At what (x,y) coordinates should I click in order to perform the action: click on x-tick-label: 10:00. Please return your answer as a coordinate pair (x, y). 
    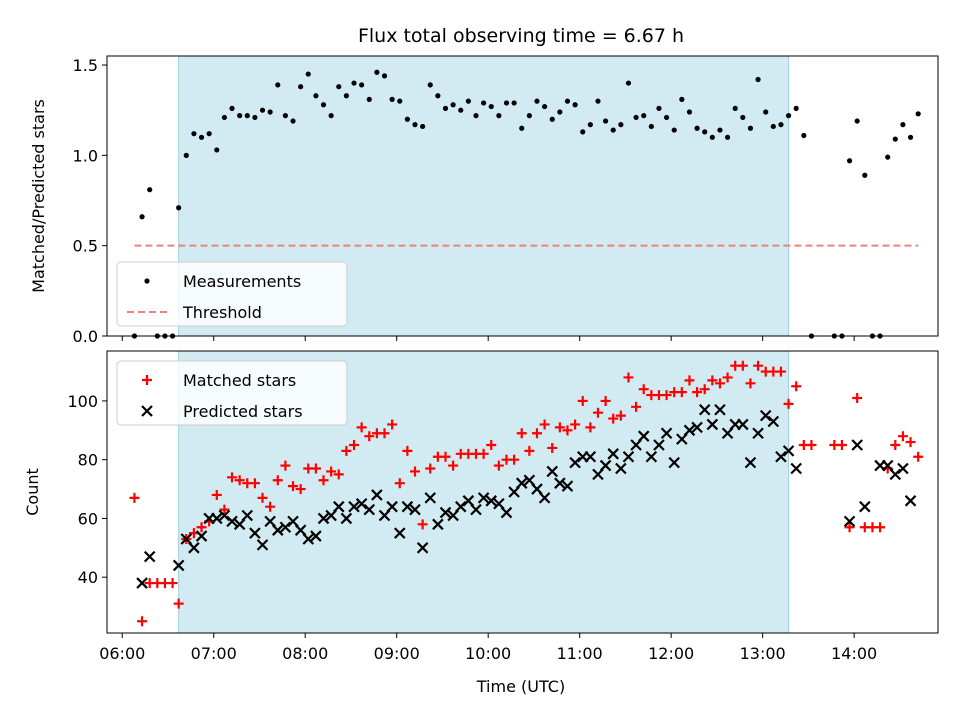
    Looking at the image, I should click on (488, 653).